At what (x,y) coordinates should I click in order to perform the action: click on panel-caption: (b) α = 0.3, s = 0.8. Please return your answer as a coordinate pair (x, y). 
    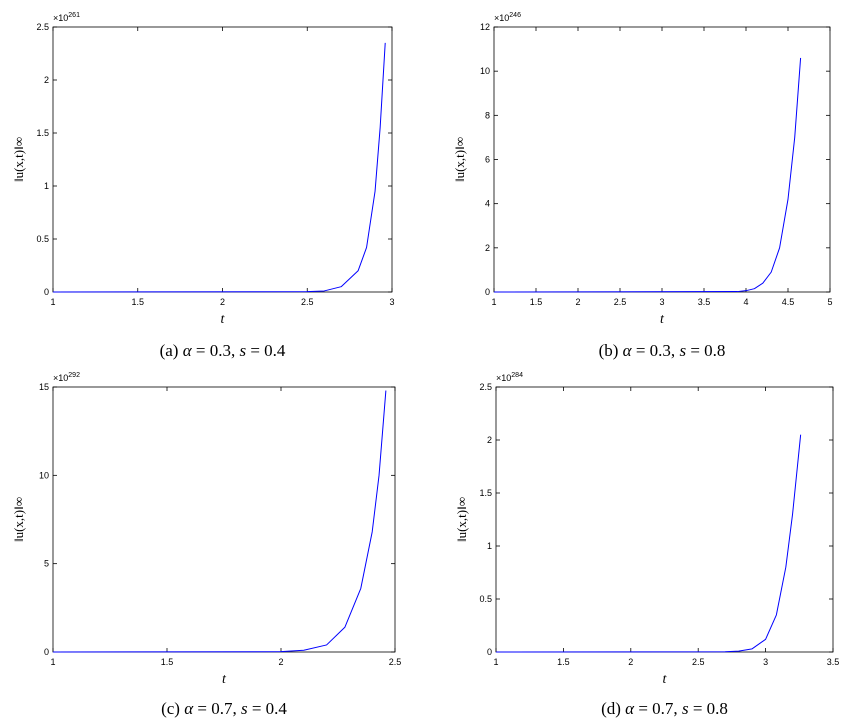
    Looking at the image, I should click on (662, 350).